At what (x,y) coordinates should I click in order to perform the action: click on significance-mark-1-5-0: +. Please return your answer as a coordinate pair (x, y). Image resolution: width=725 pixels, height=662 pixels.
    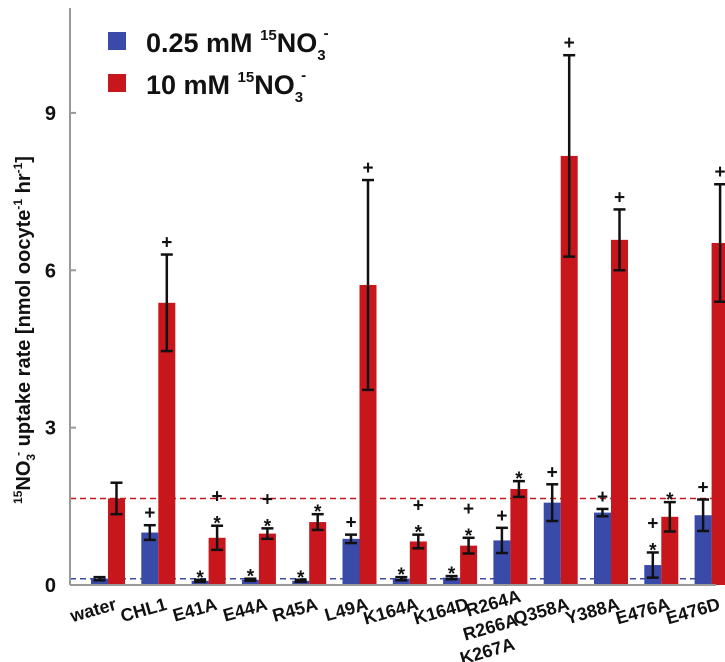
    Looking at the image, I should click on (367, 168).